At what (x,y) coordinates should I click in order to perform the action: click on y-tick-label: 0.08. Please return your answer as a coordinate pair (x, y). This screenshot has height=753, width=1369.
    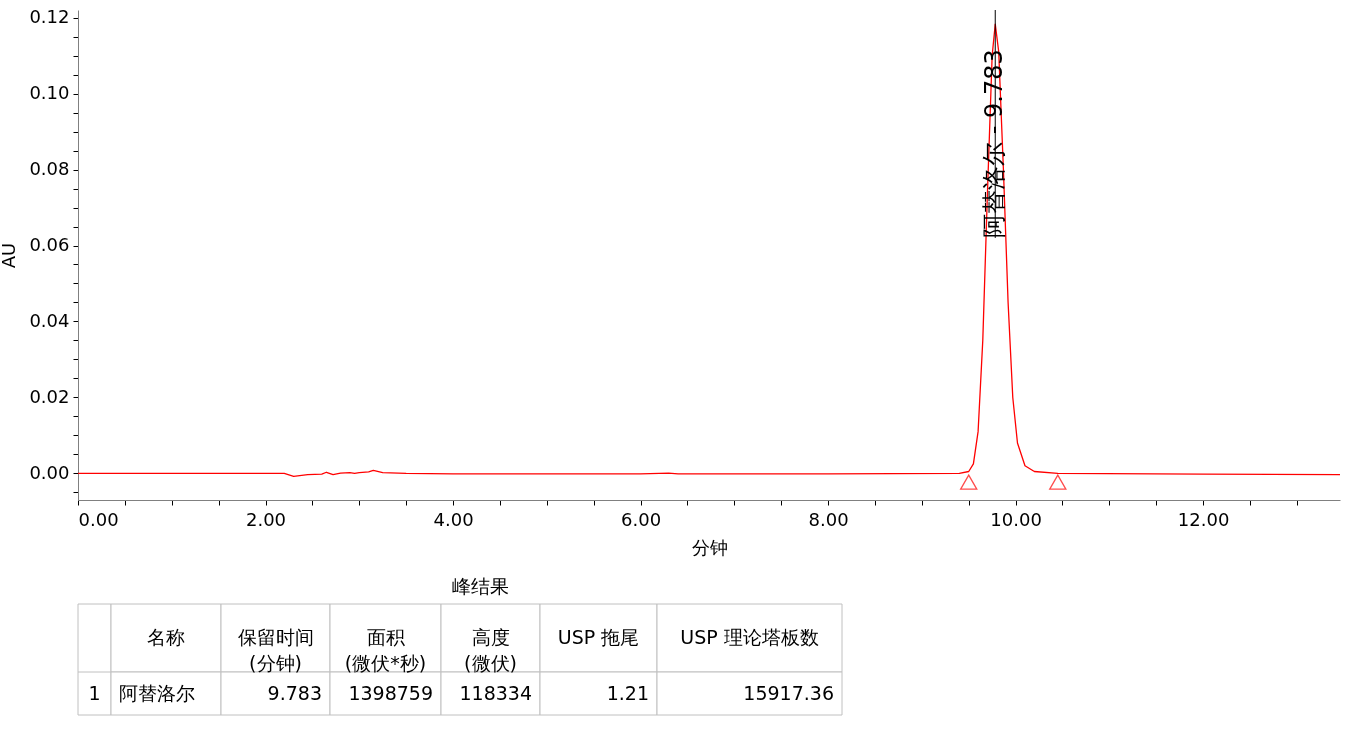
    Looking at the image, I should click on (49, 169).